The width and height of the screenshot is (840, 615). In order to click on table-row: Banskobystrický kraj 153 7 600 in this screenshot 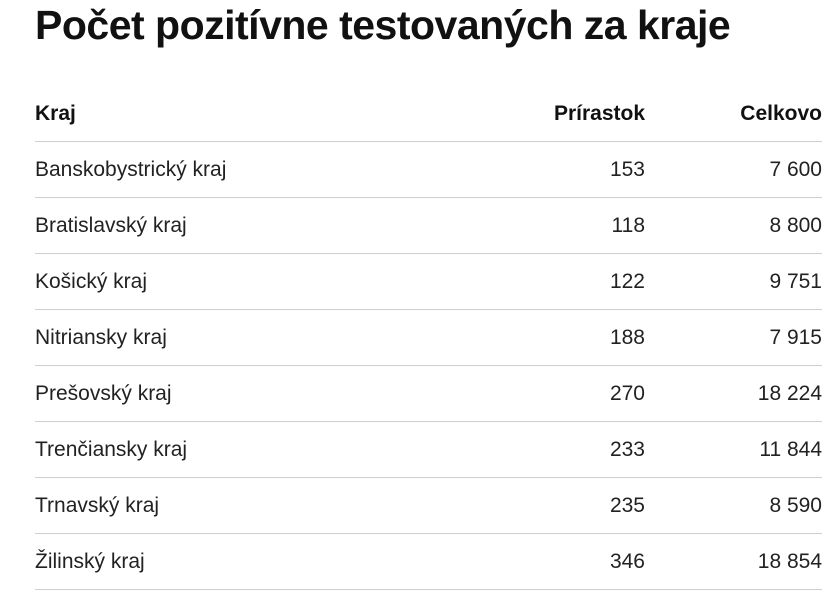, I will do `click(428, 169)`.